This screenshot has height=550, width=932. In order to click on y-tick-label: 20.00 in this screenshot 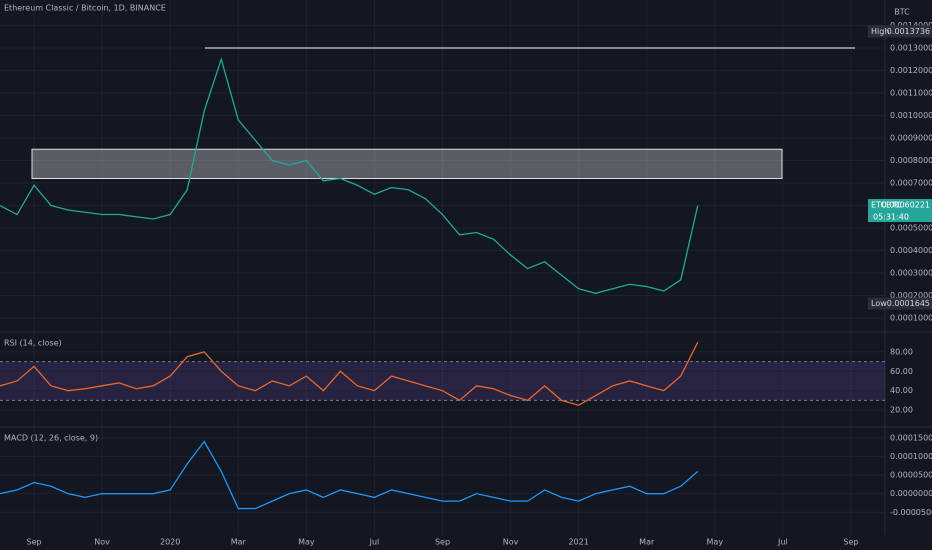, I will do `click(901, 410)`.